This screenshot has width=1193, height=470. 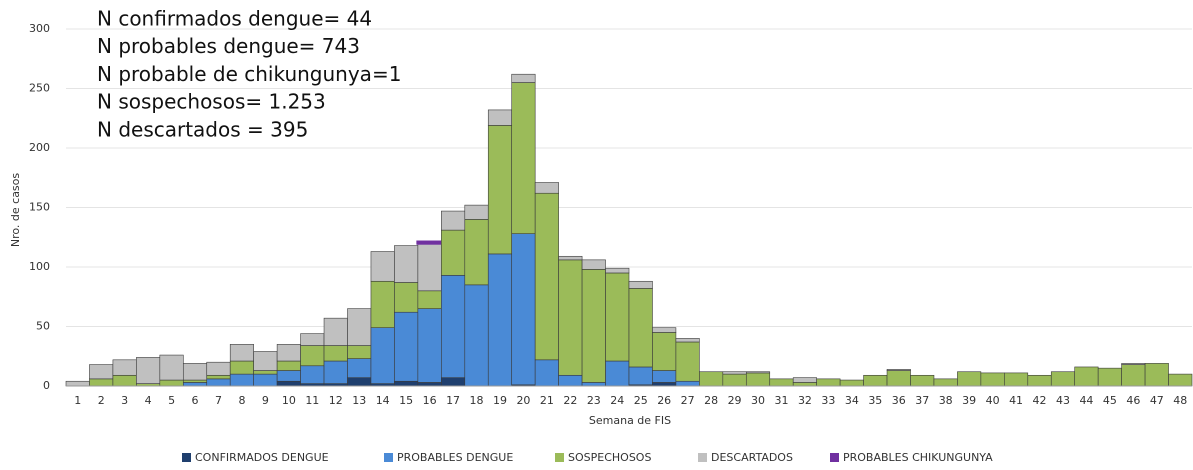 What do you see at coordinates (570, 400) in the screenshot?
I see `x-tick-label: 22` at bounding box center [570, 400].